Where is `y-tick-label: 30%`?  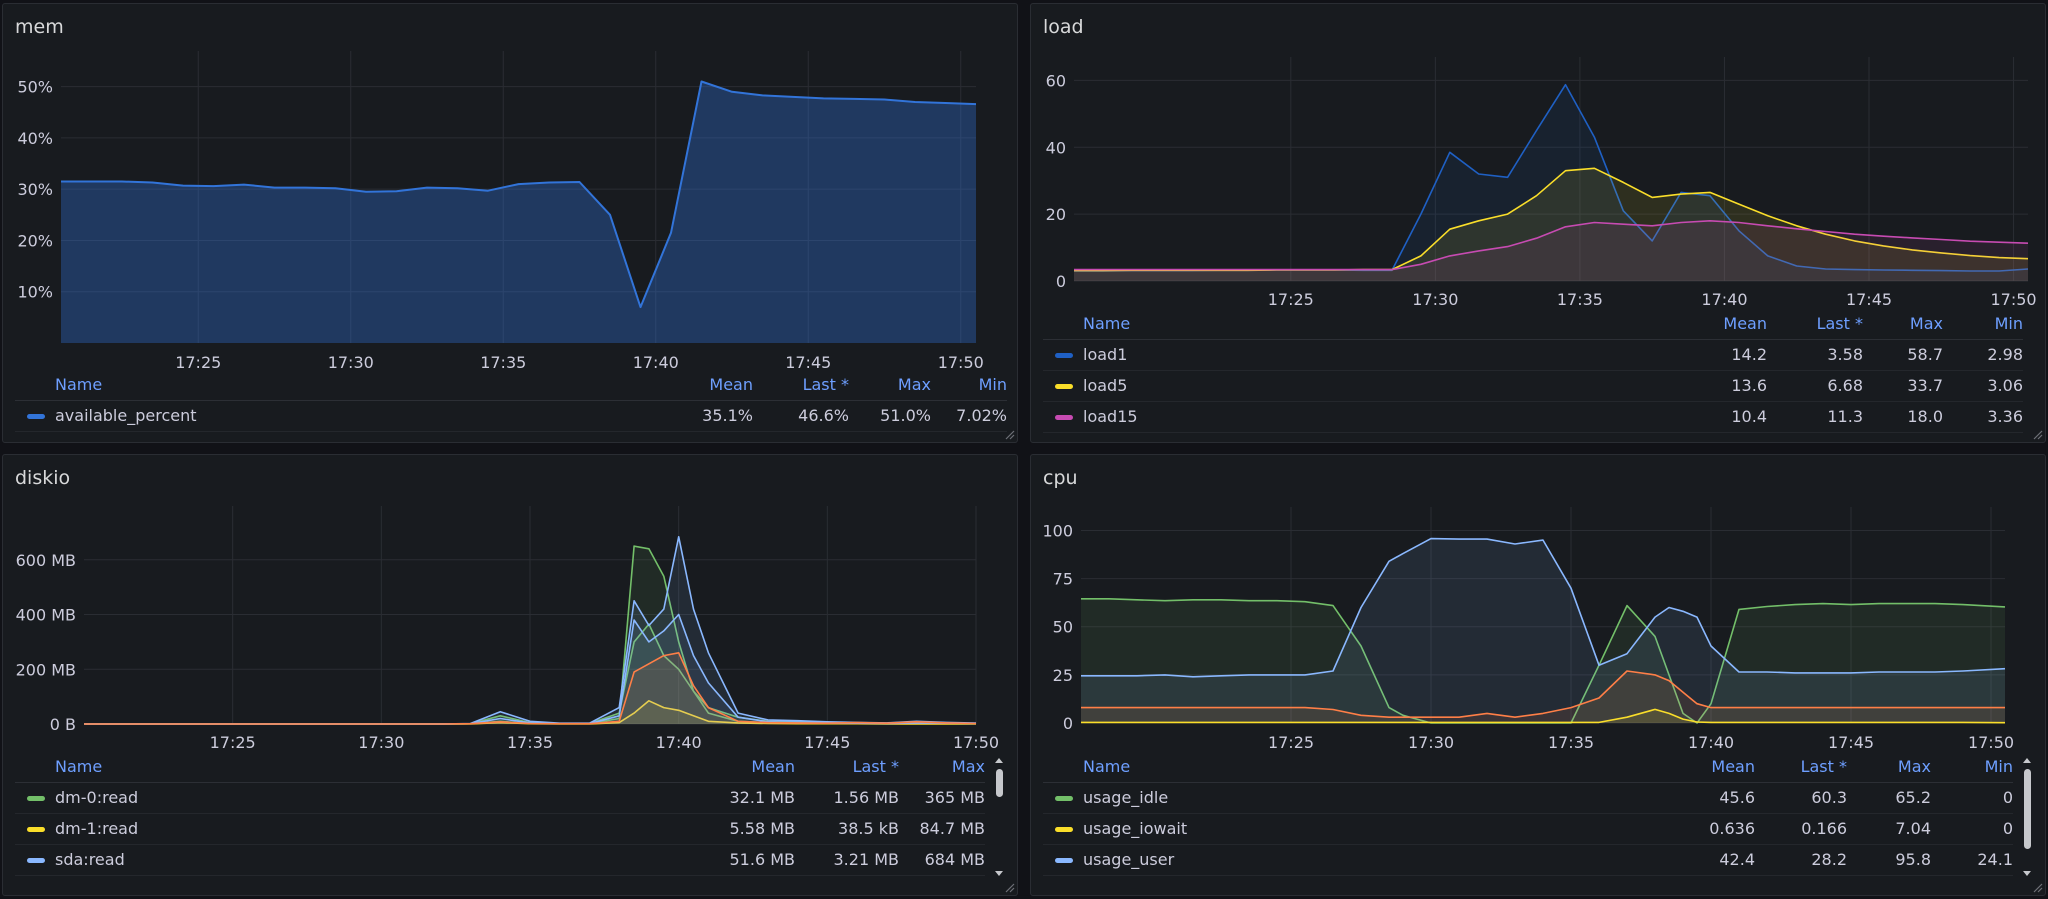
y-tick-label: 30% is located at coordinates (35, 189).